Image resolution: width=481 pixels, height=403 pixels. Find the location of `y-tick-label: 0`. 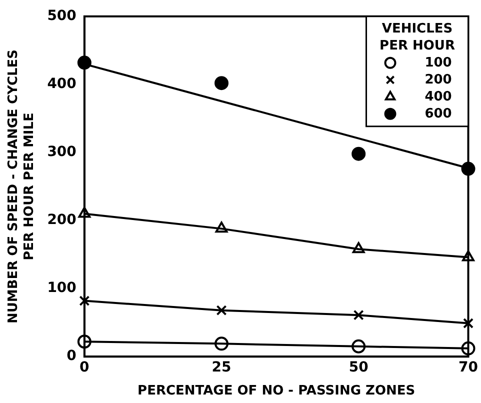

y-tick-label: 0 is located at coordinates (71, 356).